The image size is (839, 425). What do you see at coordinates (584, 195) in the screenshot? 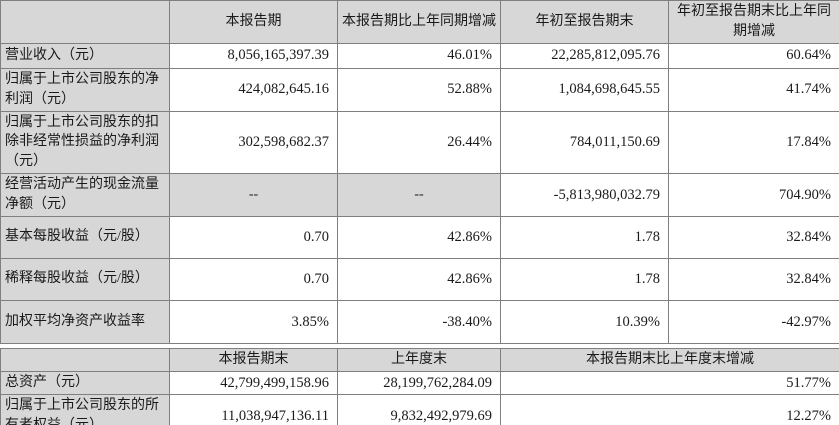
I see `cell-value: -5,813,980,032.79` at bounding box center [584, 195].